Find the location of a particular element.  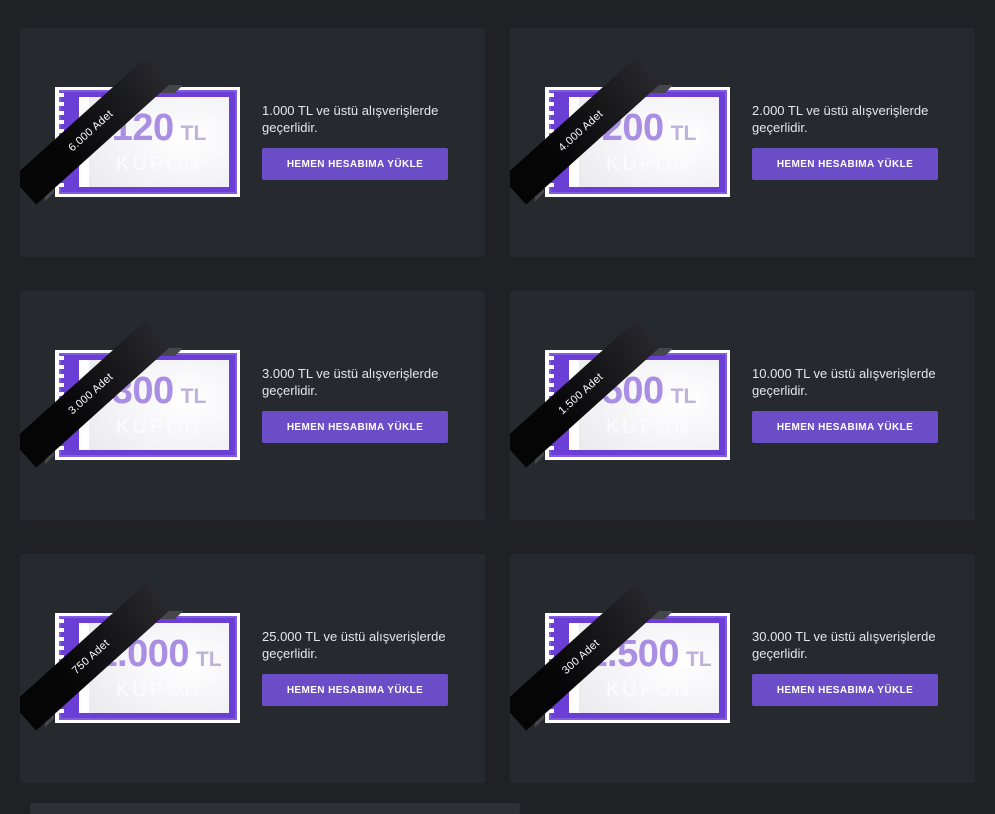

coupon-panel: 120 TL KUPON is located at coordinates (159, 142).